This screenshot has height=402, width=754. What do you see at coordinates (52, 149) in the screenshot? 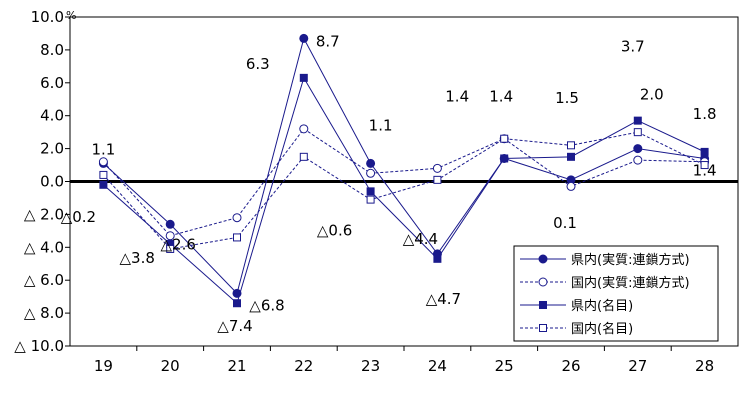
I see `y-tick-label: 2.0` at bounding box center [52, 149].